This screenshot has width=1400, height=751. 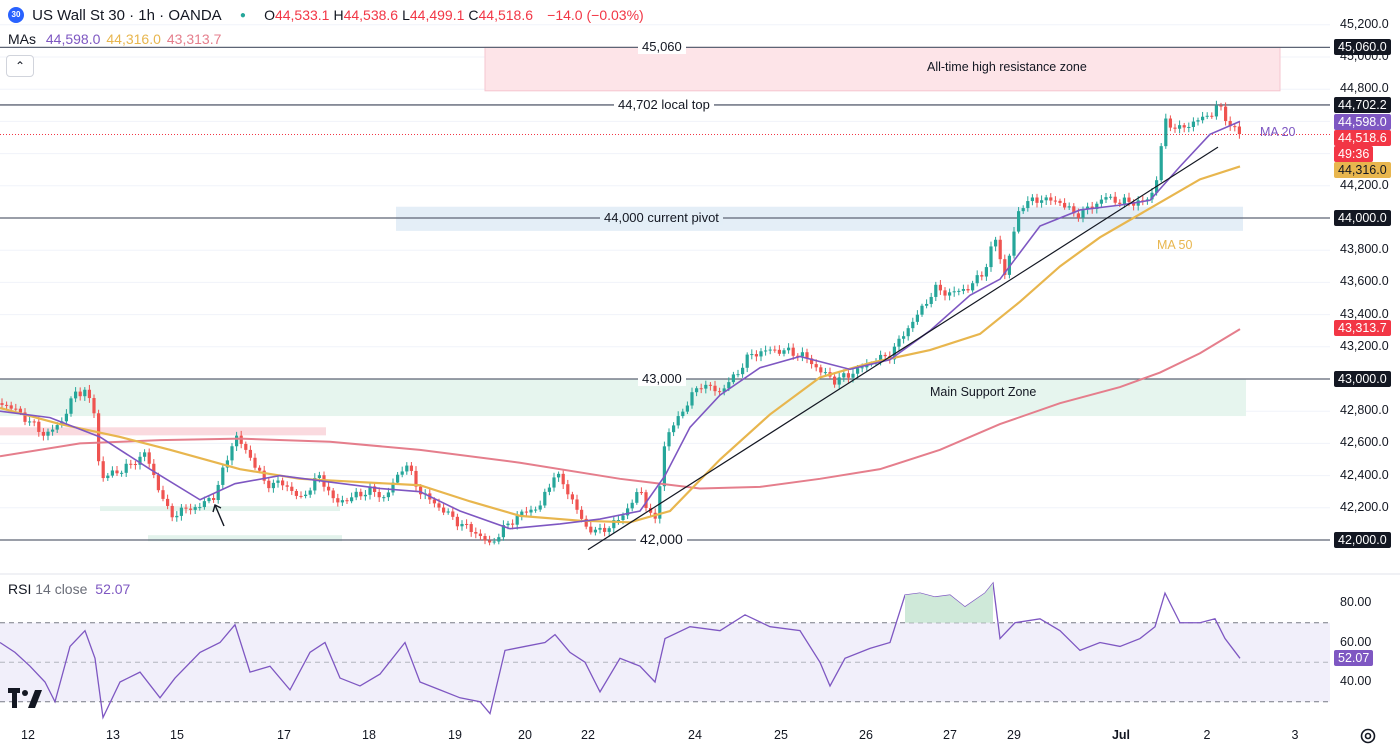 I want to click on small-resistance-zone, so click(x=163, y=431).